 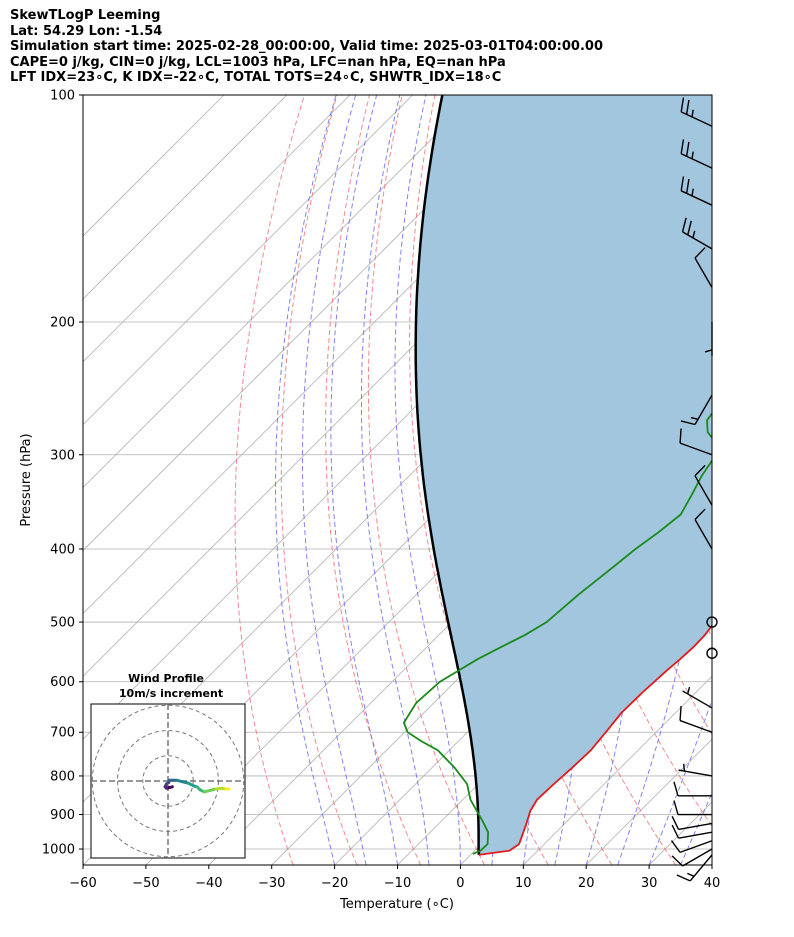 I want to click on y-tick-label: 1000, so click(x=58, y=850).